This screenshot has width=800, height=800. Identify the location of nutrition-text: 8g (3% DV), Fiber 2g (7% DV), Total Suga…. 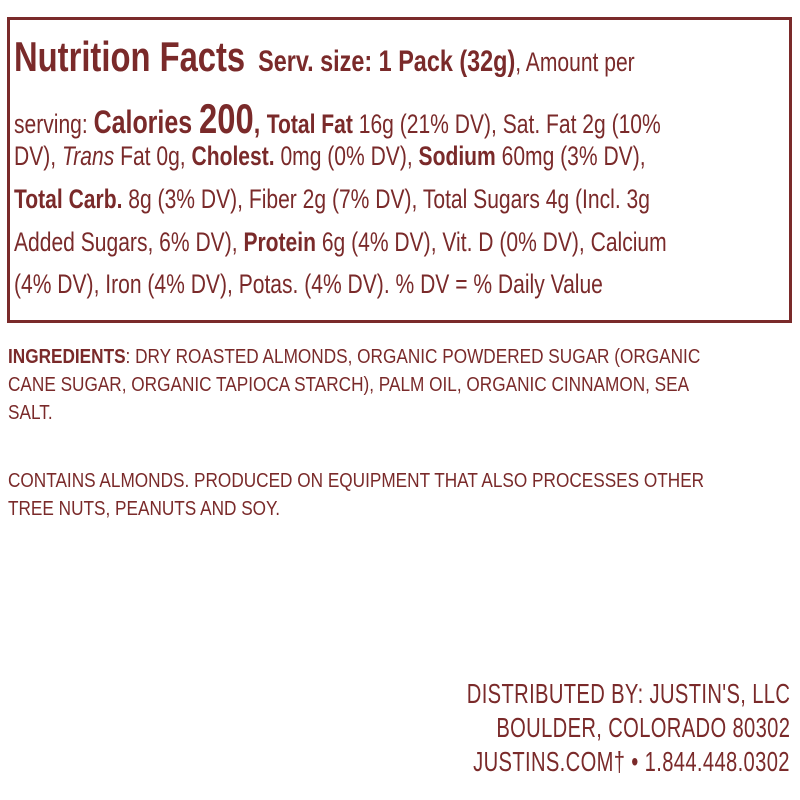
(386, 199).